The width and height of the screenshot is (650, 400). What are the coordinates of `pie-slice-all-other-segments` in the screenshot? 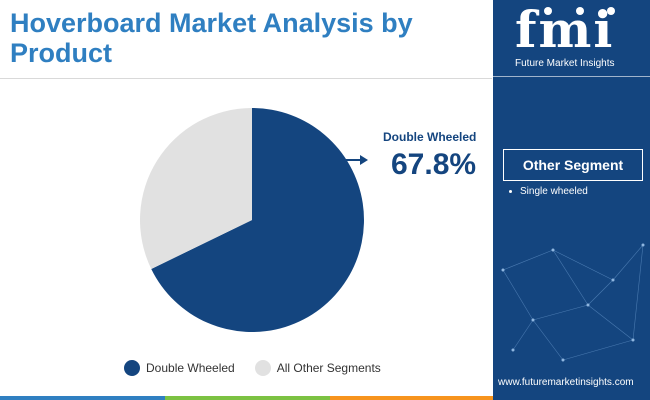 It's located at (196, 188).